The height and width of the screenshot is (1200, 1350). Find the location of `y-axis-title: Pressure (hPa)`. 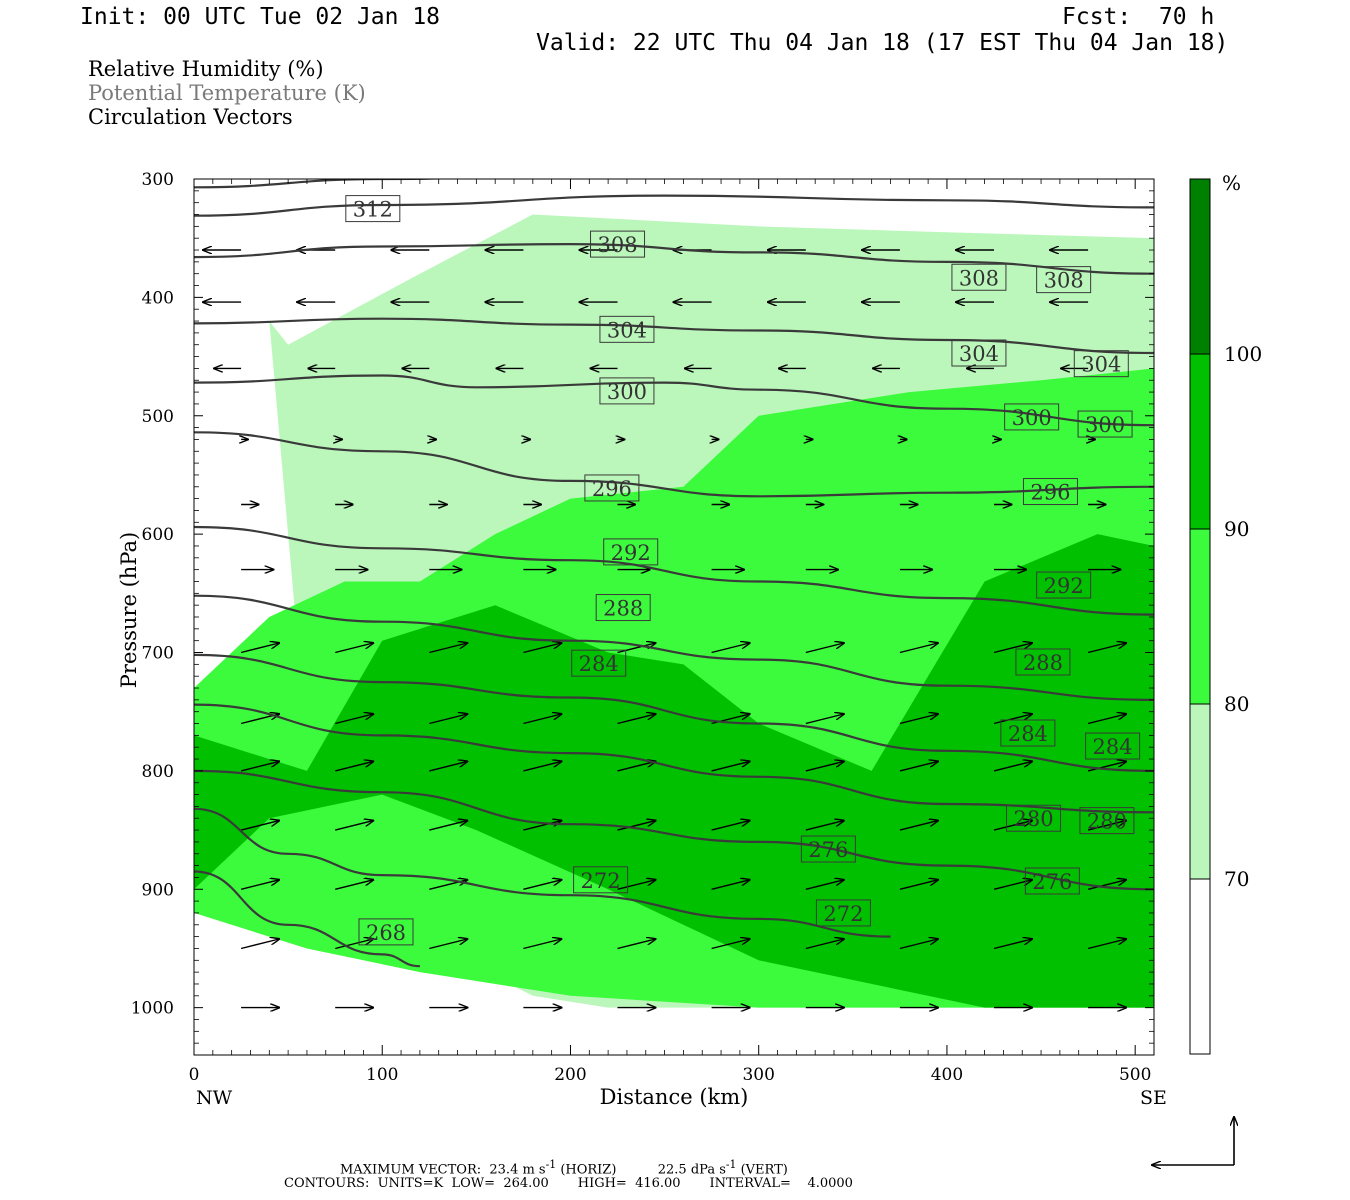

y-axis-title: Pressure (hPa) is located at coordinates (129, 610).